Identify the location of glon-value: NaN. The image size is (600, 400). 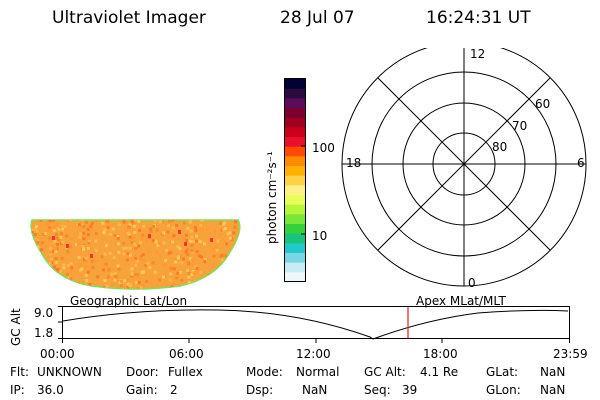
(553, 390).